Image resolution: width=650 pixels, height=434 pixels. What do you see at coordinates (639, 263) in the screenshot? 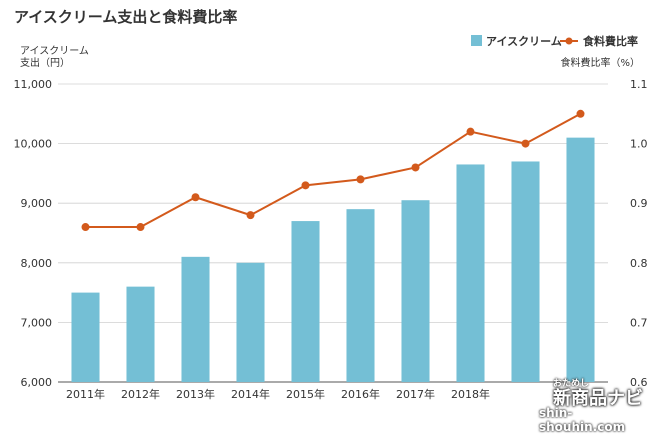
I see `right-tick-label: 0.8` at bounding box center [639, 263].